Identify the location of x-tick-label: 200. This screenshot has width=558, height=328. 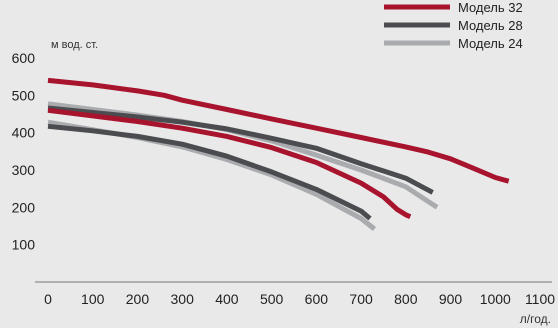
(138, 299).